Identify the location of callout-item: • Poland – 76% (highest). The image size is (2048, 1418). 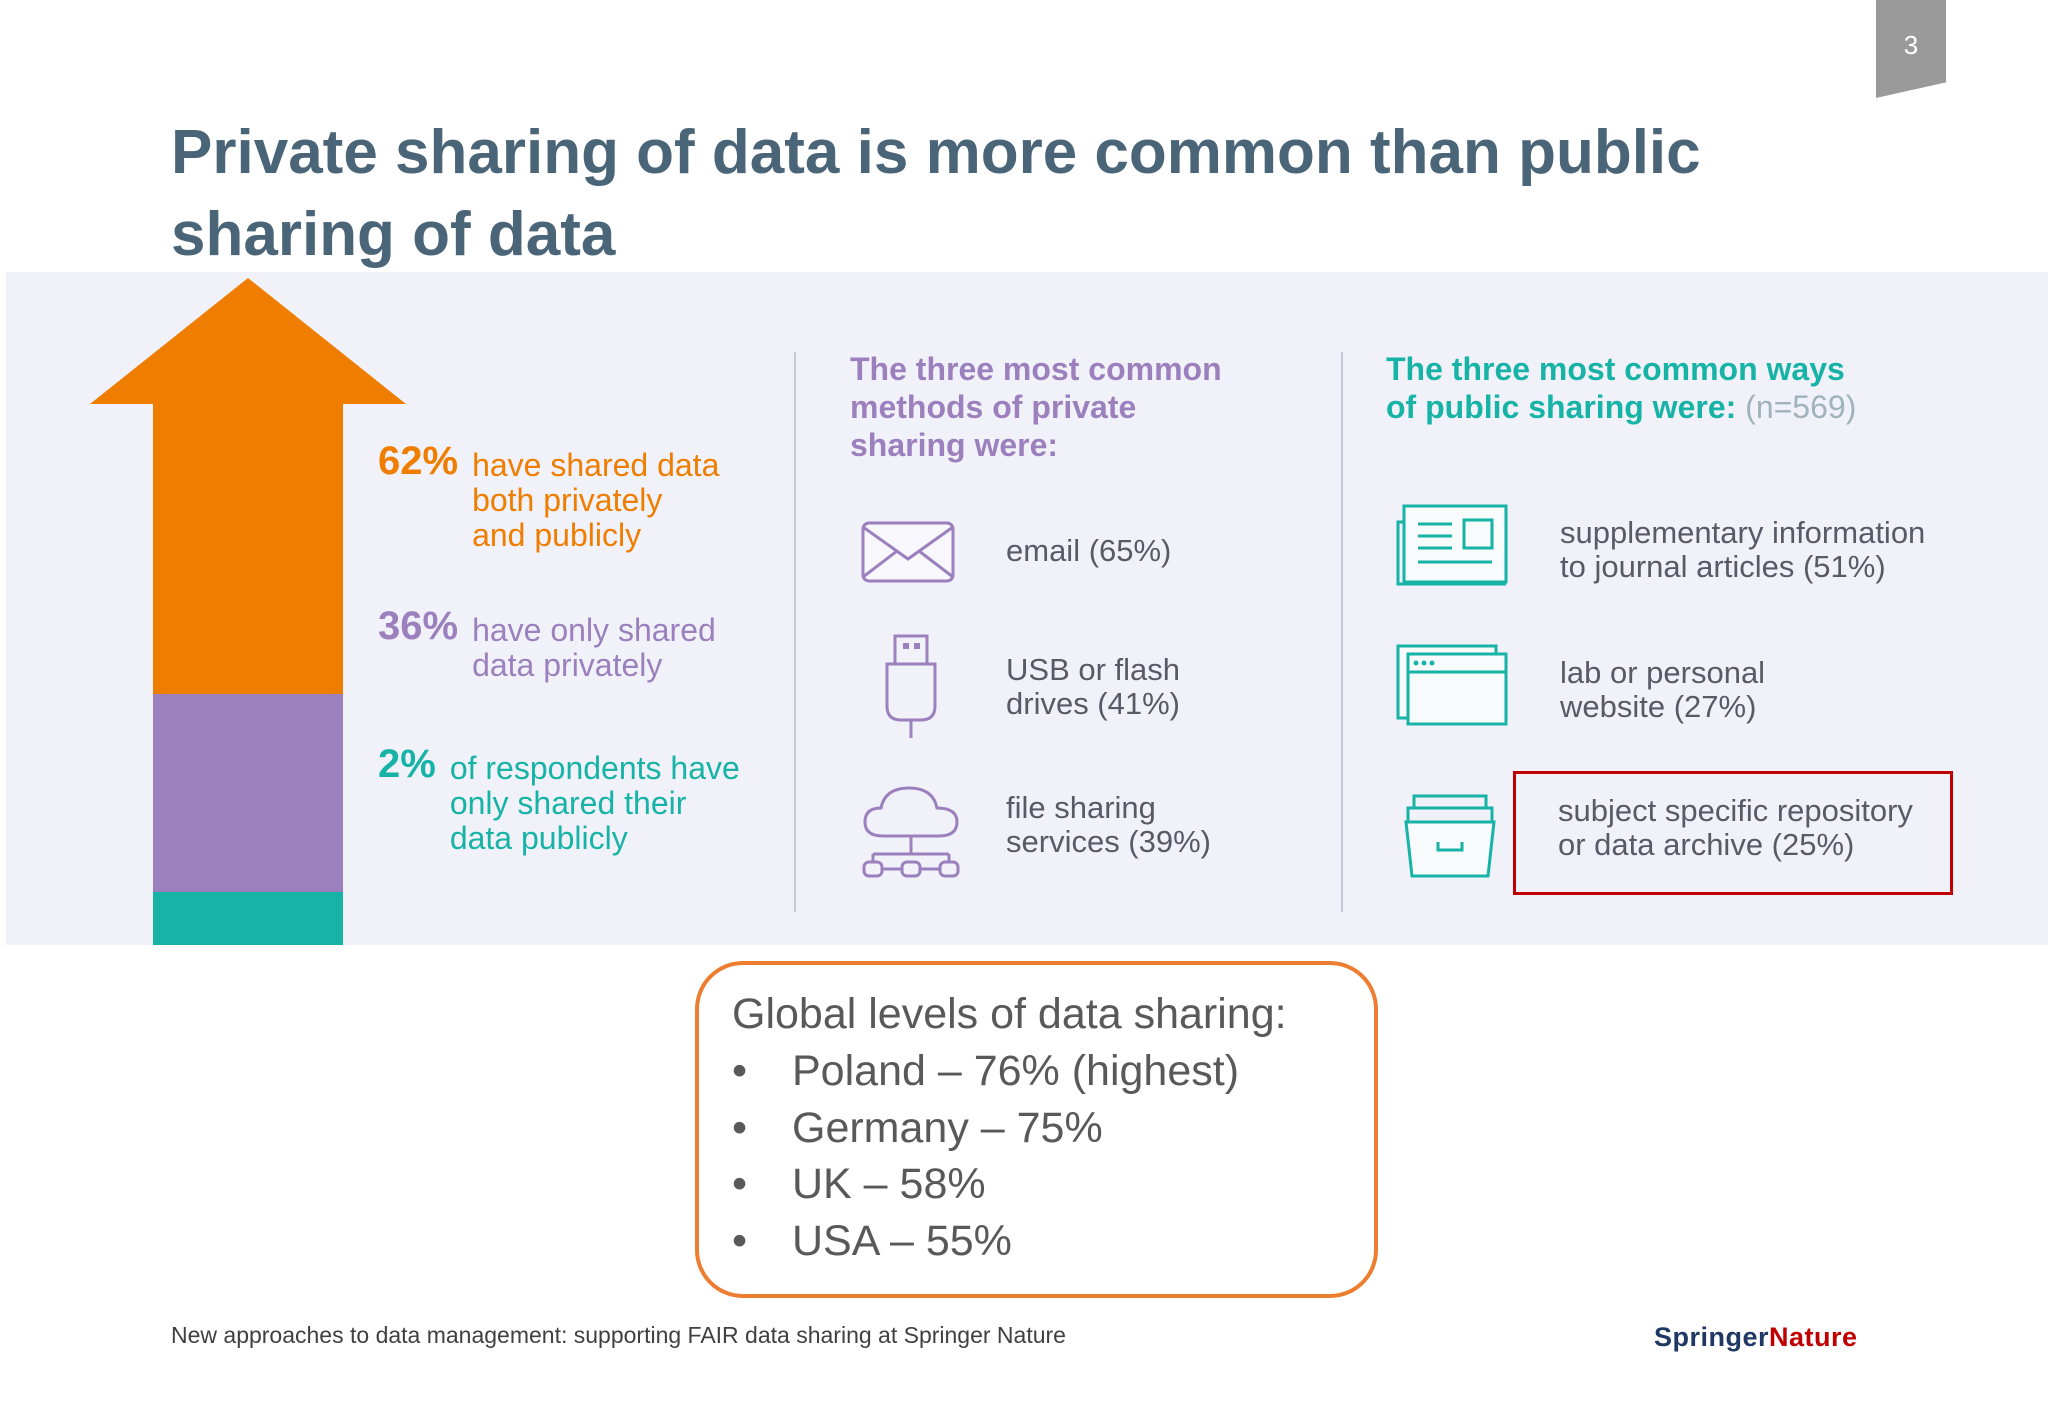
(985, 1071).